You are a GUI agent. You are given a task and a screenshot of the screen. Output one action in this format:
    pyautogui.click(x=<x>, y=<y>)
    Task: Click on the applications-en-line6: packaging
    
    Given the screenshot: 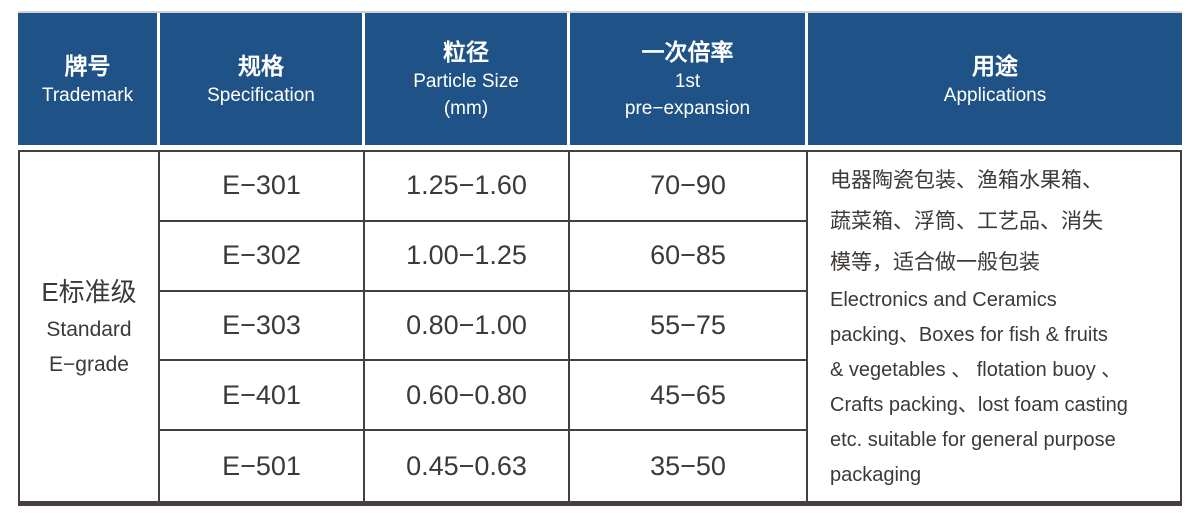 What is the action you would take?
    pyautogui.click(x=876, y=475)
    